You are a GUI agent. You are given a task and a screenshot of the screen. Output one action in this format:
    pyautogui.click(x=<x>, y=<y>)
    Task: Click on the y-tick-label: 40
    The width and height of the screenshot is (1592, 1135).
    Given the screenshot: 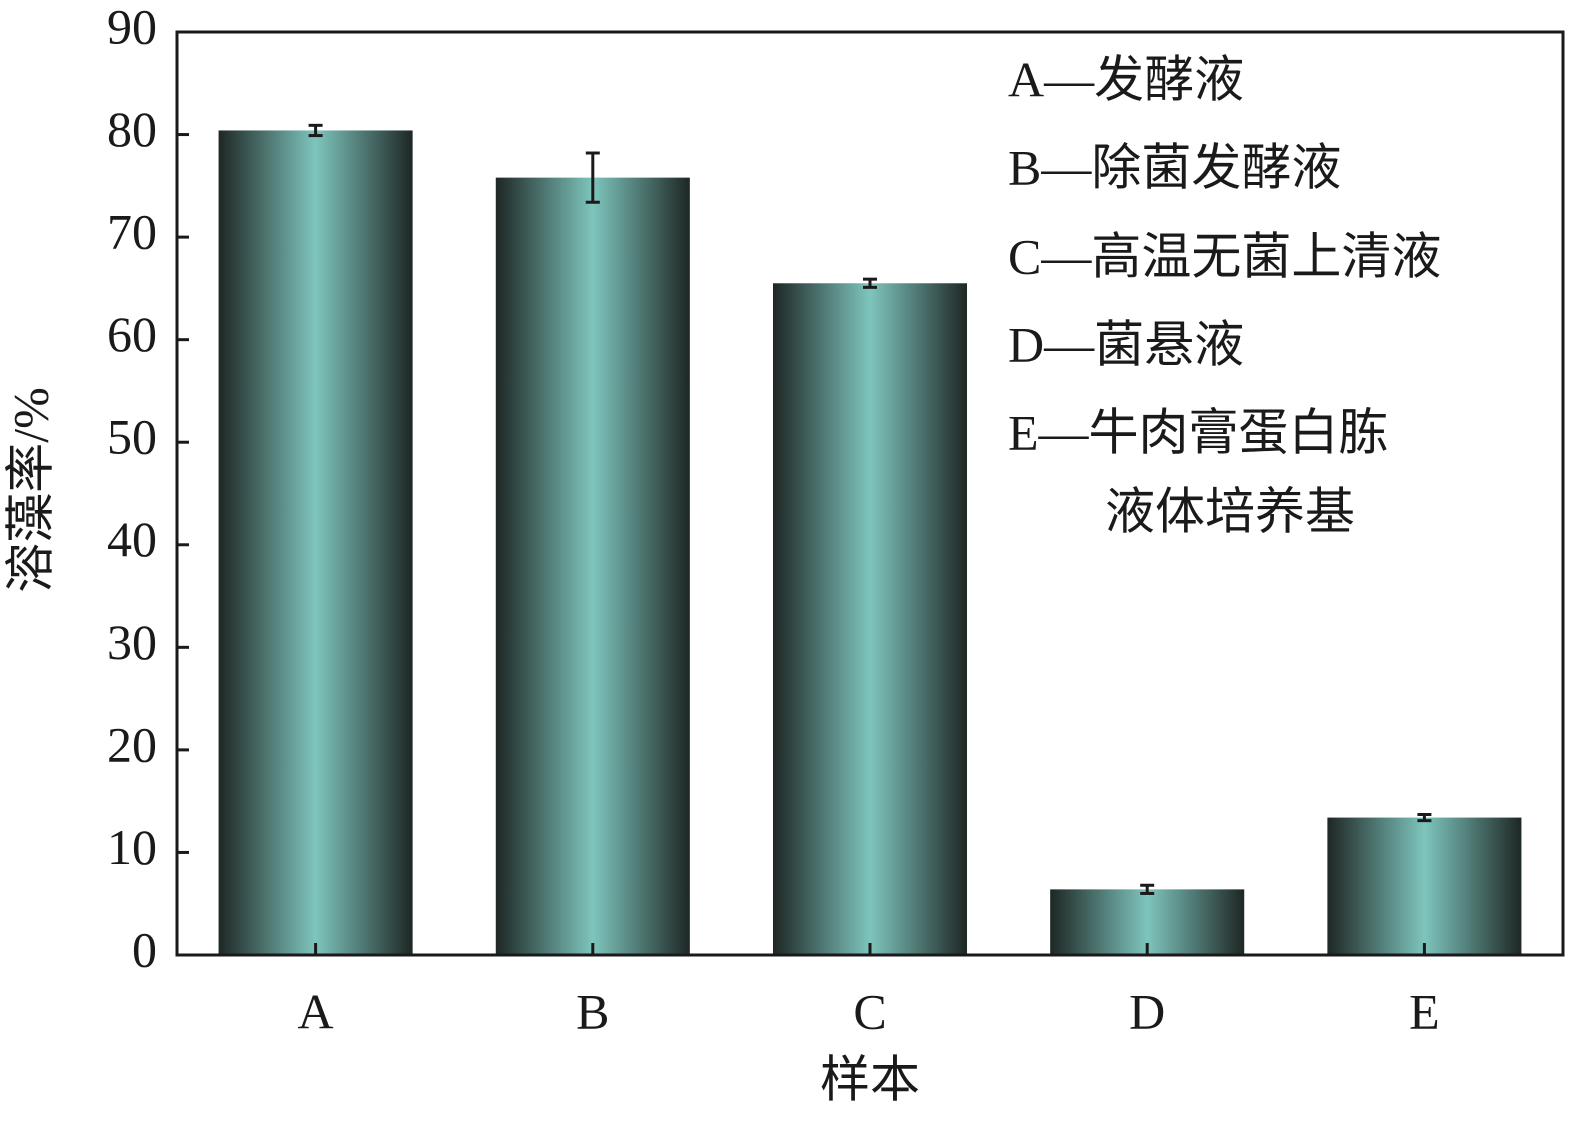 What is the action you would take?
    pyautogui.click(x=132, y=539)
    